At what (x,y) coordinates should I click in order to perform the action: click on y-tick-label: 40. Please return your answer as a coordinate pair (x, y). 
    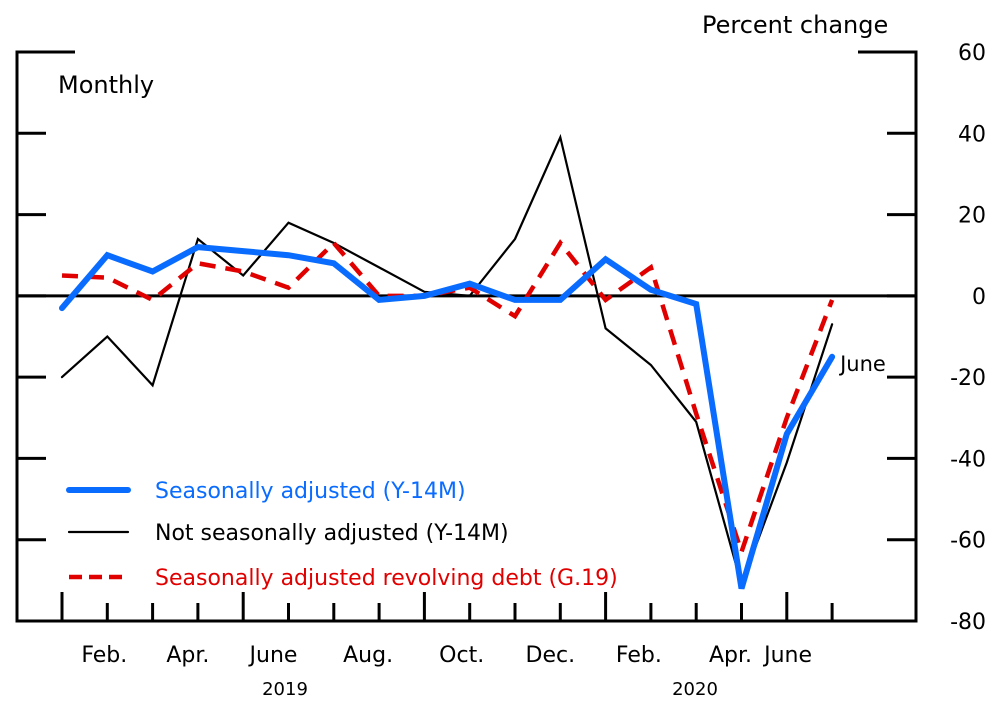
    Looking at the image, I should click on (972, 134).